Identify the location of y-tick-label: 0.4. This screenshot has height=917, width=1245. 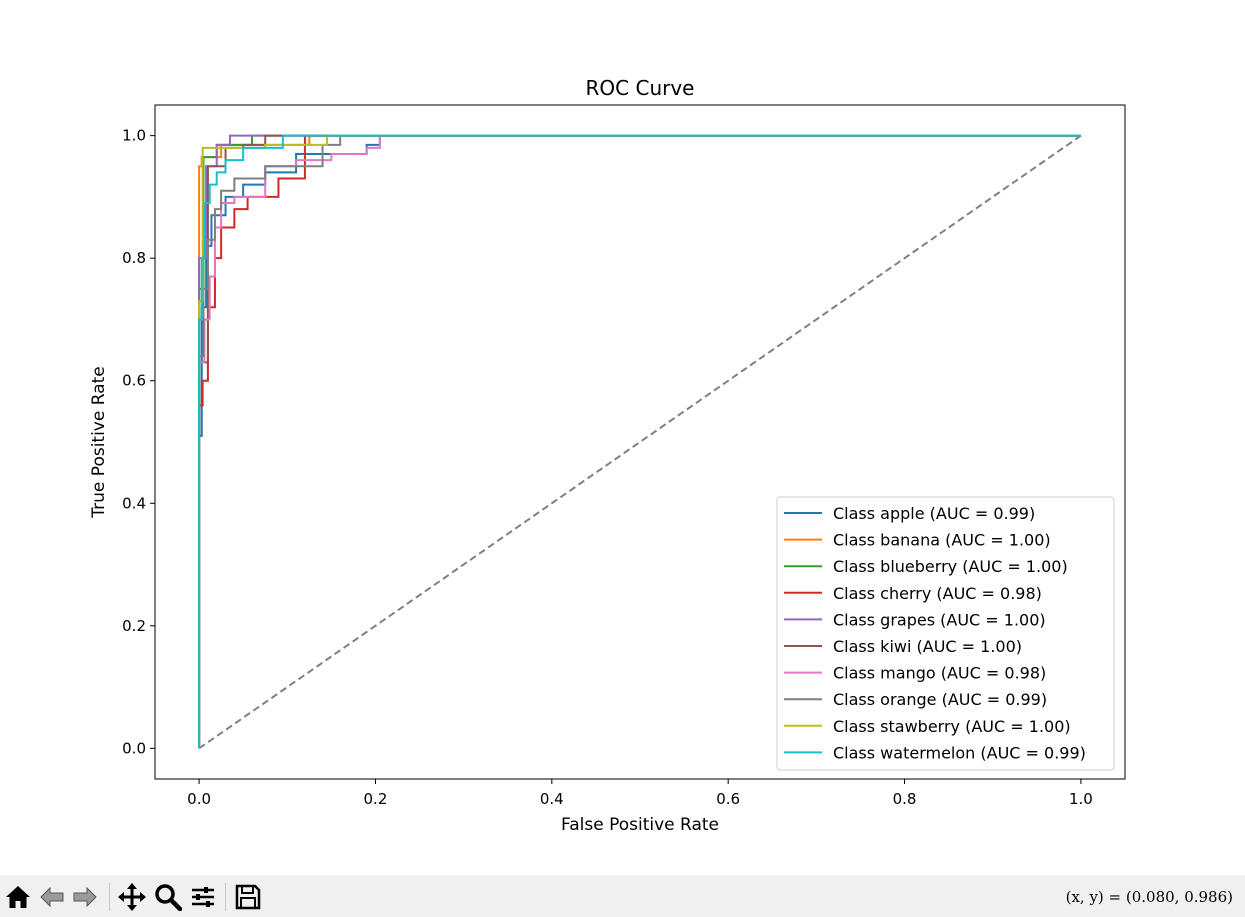
(134, 503).